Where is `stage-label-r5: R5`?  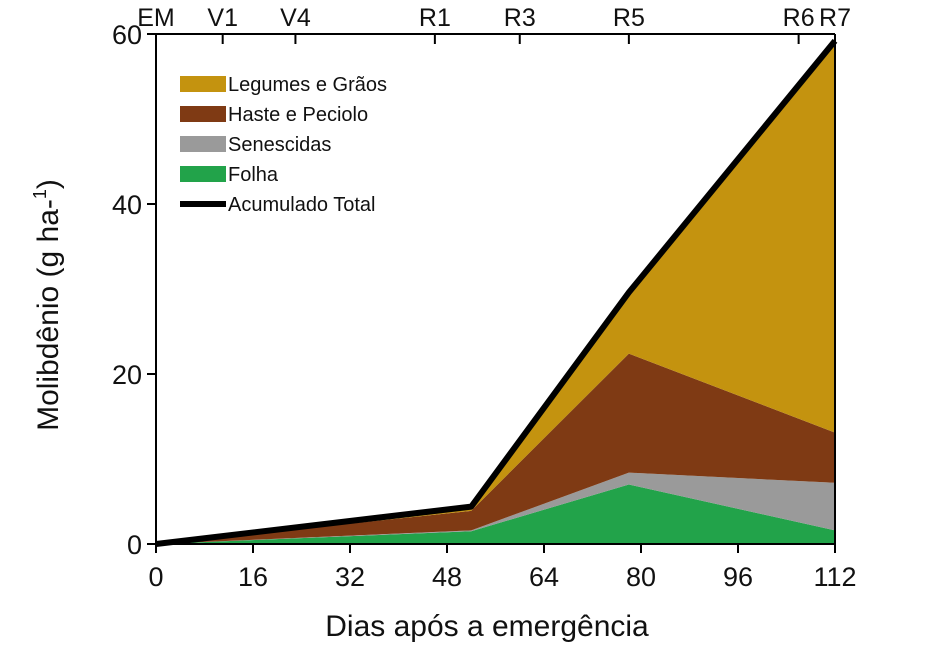
stage-label-r5: R5 is located at coordinates (629, 18).